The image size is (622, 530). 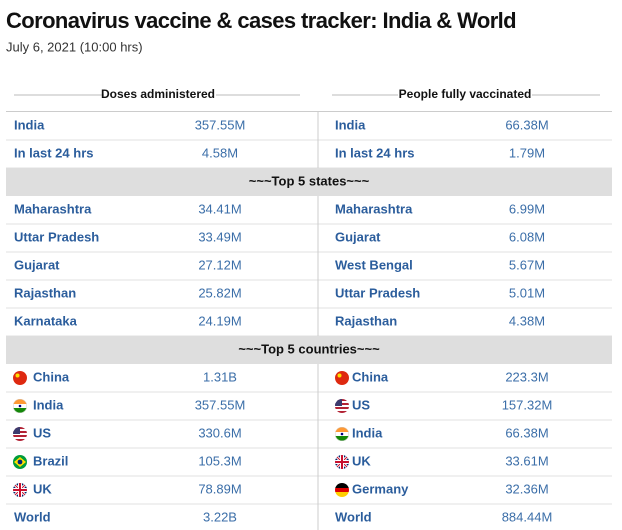 What do you see at coordinates (526, 488) in the screenshot?
I see `row-value: 32.36M` at bounding box center [526, 488].